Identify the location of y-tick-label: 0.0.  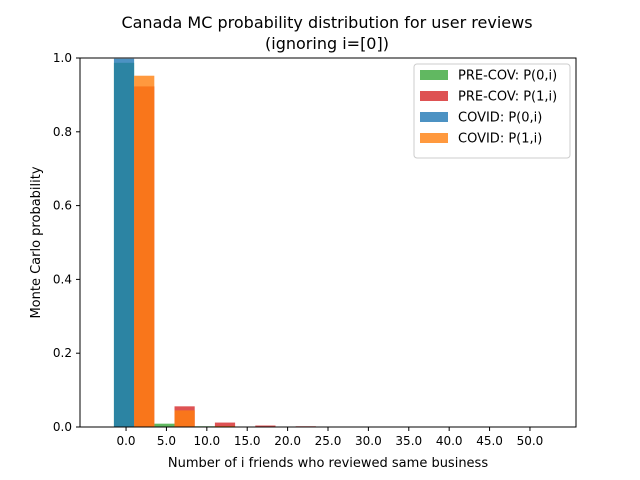
(62, 427).